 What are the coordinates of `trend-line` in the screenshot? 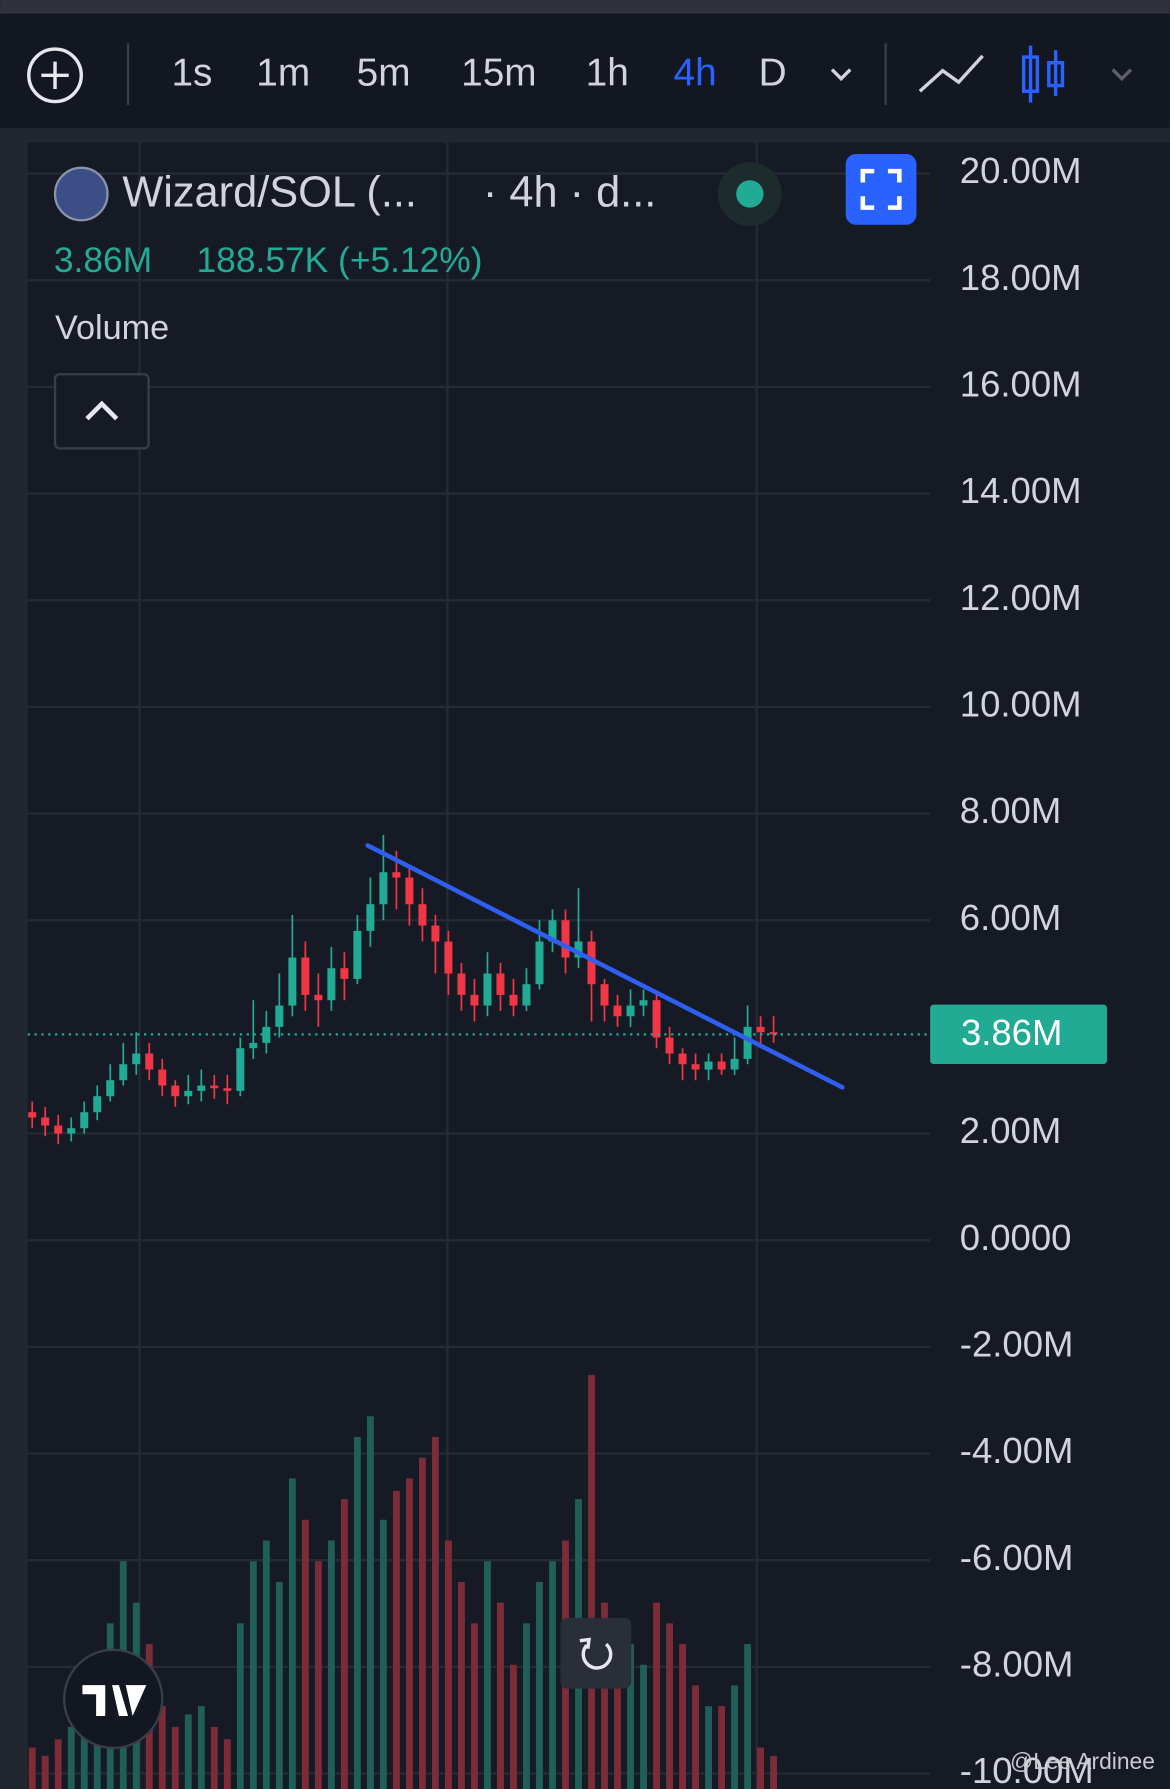 It's located at (605, 966).